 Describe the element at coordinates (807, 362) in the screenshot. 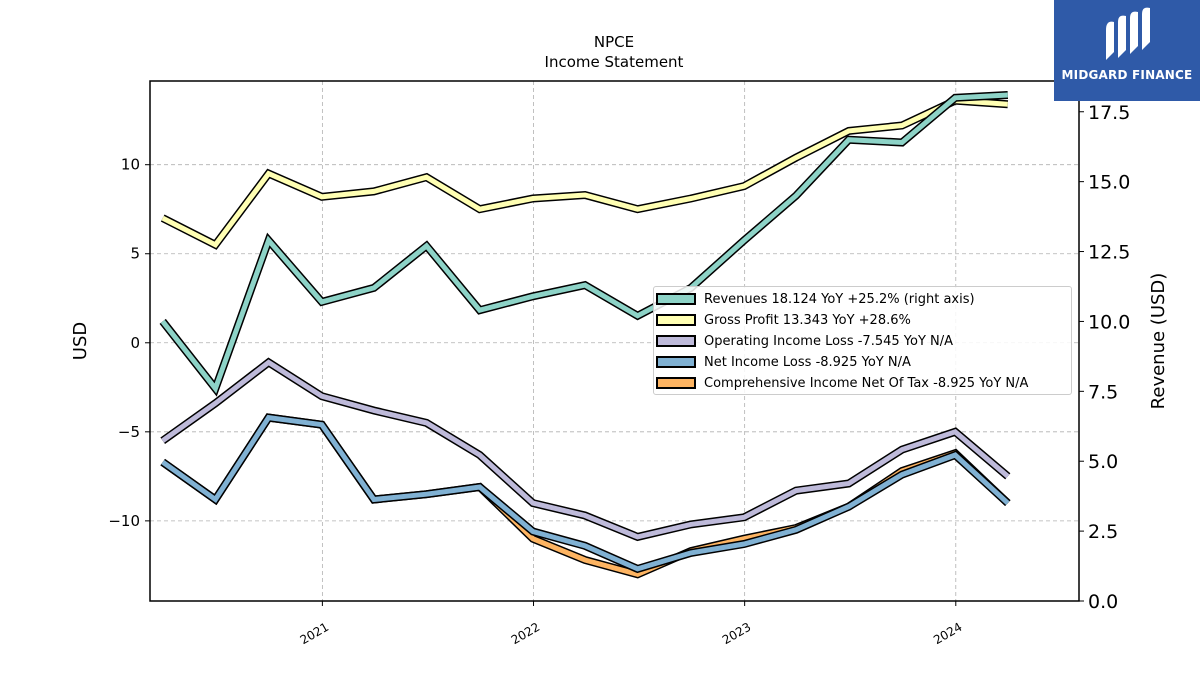

I see `legend-label: Net Income Loss -8.925 YoY N/A` at that location.